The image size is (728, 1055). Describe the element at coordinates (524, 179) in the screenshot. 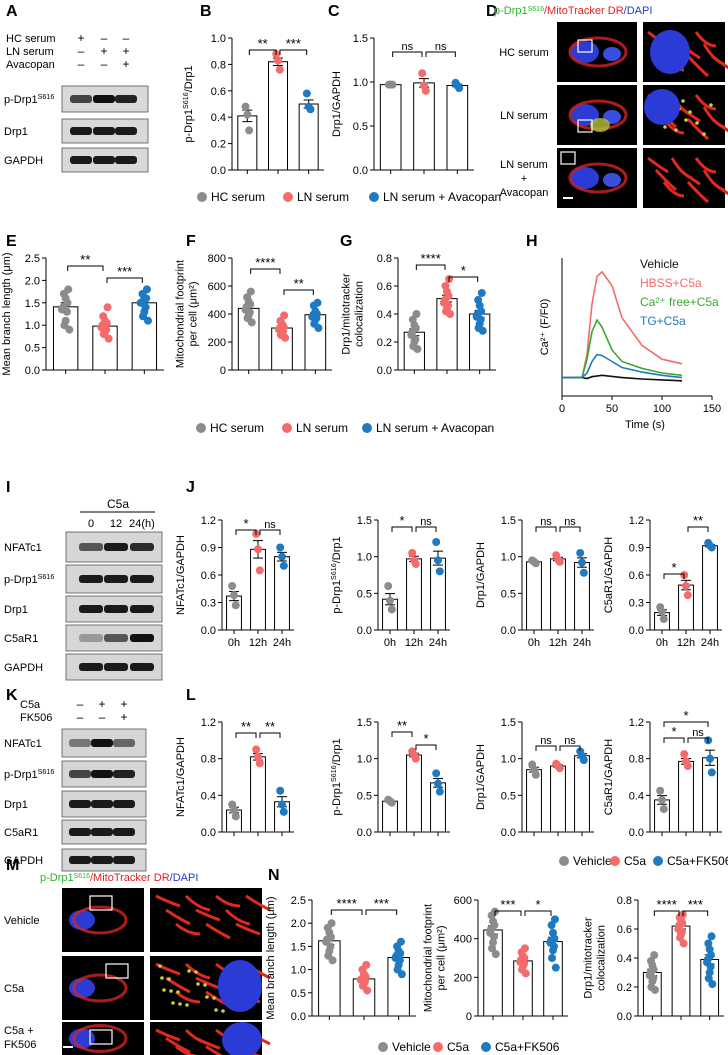

I see `row-label: +` at that location.